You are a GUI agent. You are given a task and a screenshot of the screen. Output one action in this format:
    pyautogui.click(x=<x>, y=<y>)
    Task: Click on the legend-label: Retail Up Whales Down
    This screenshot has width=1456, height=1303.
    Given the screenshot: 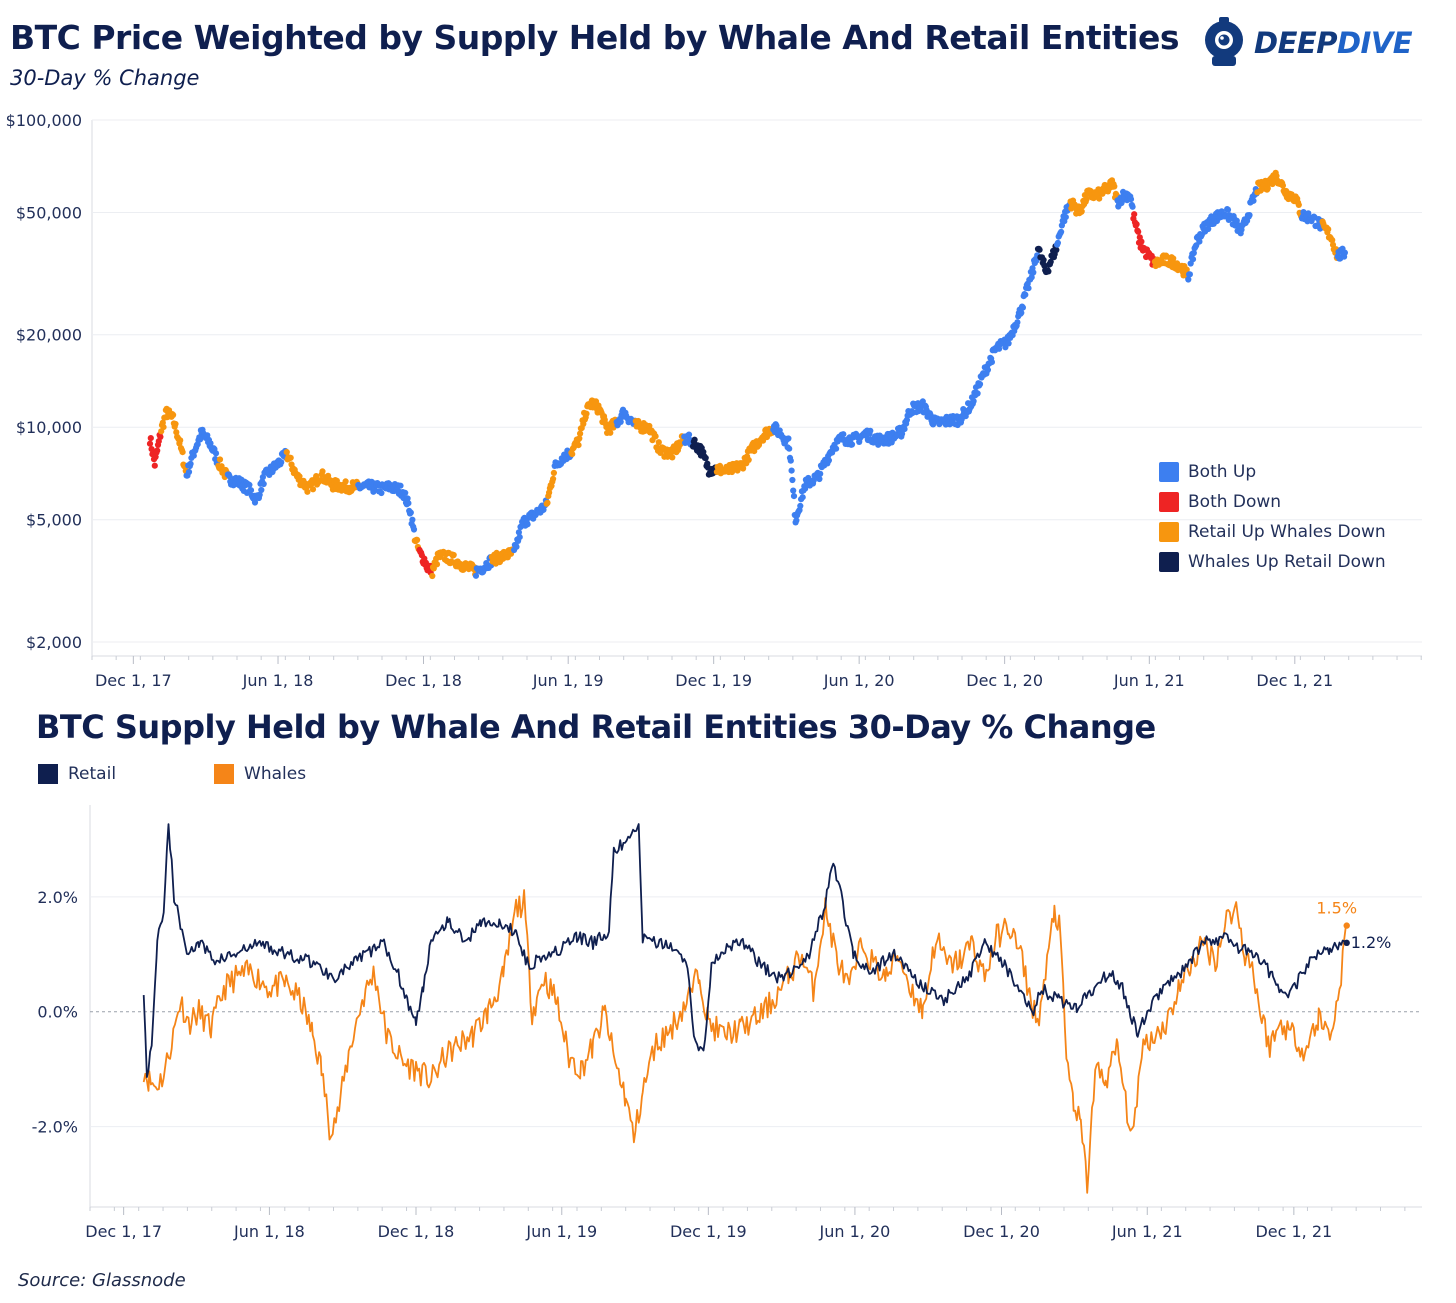 What is the action you would take?
    pyautogui.click(x=1287, y=532)
    